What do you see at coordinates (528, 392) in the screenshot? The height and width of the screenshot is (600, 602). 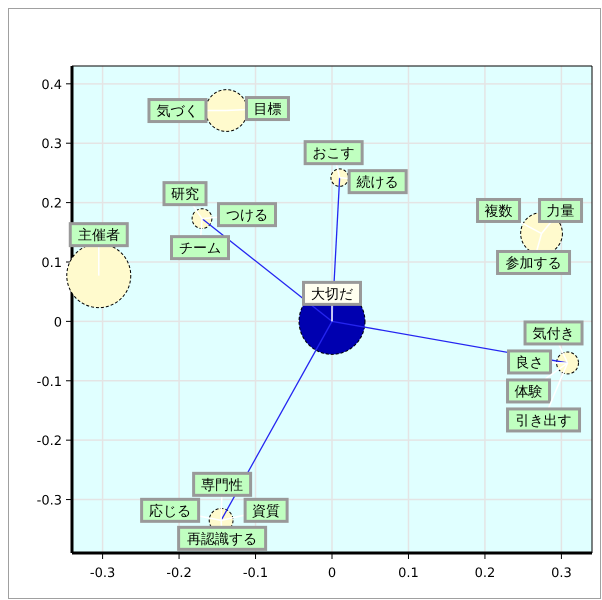 I see `annotation: 体験` at bounding box center [528, 392].